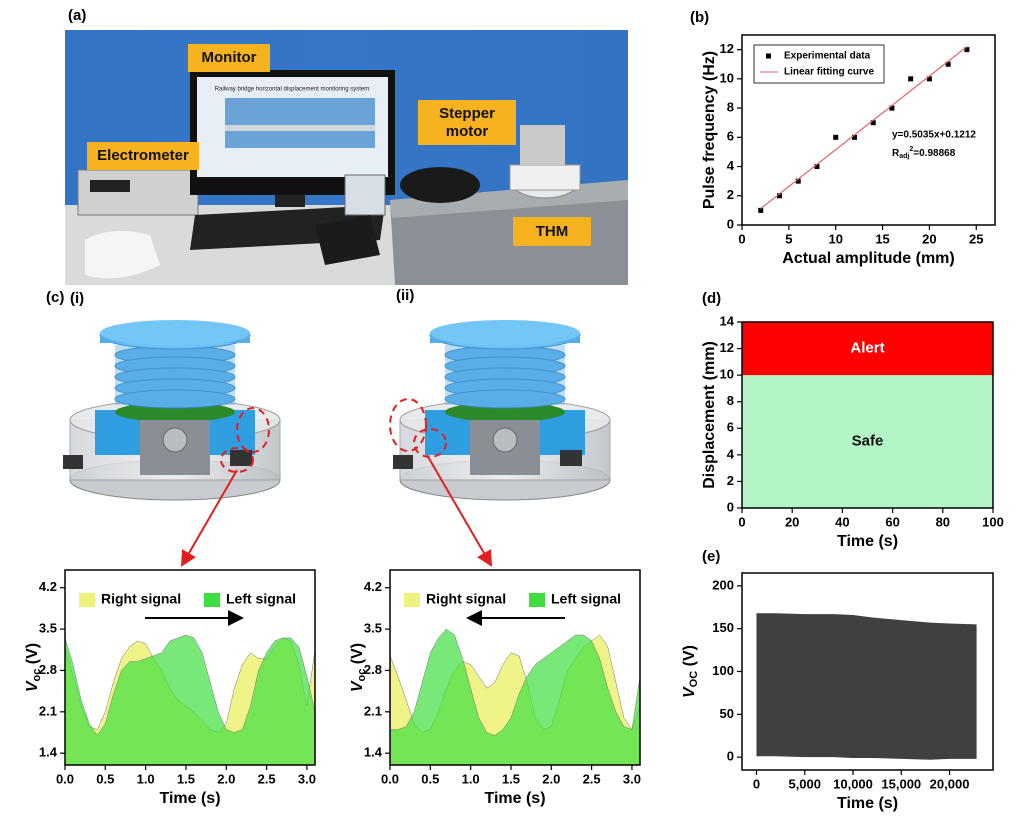  What do you see at coordinates (723, 584) in the screenshot?
I see `y-tick-label: 200` at bounding box center [723, 584].